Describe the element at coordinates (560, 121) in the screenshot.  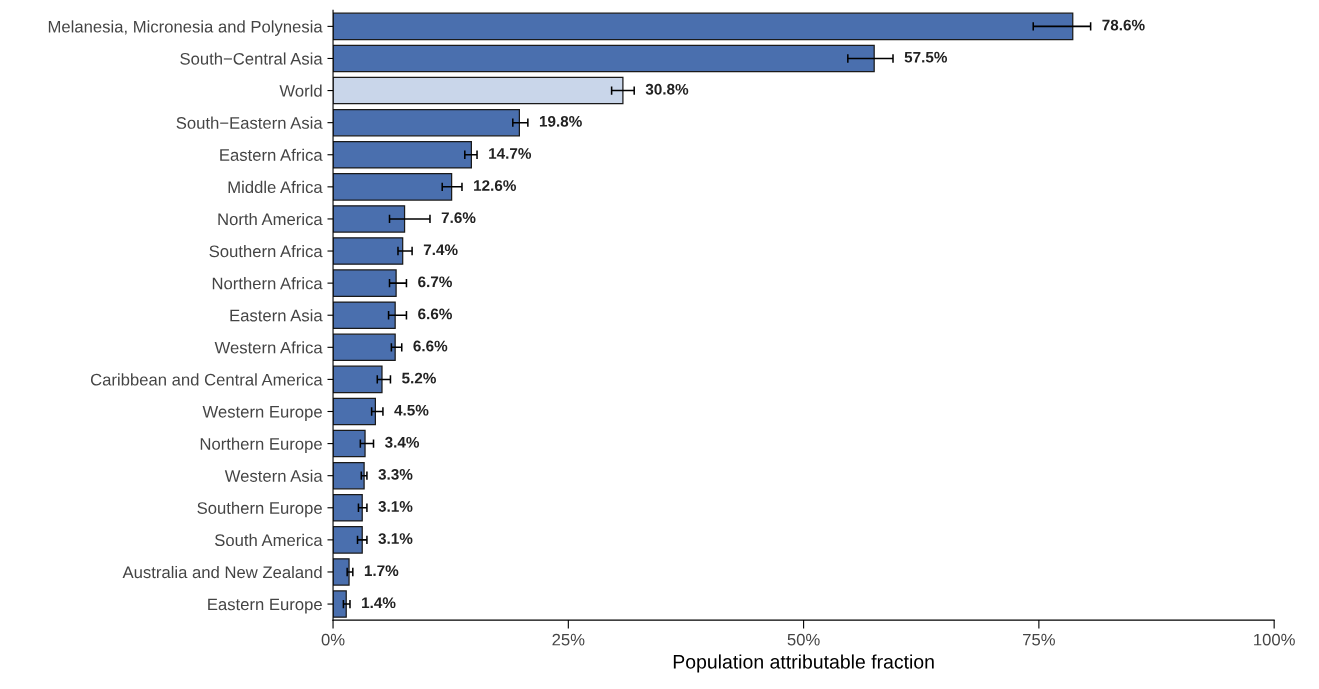
I see `data-label: 19.8%` at that location.